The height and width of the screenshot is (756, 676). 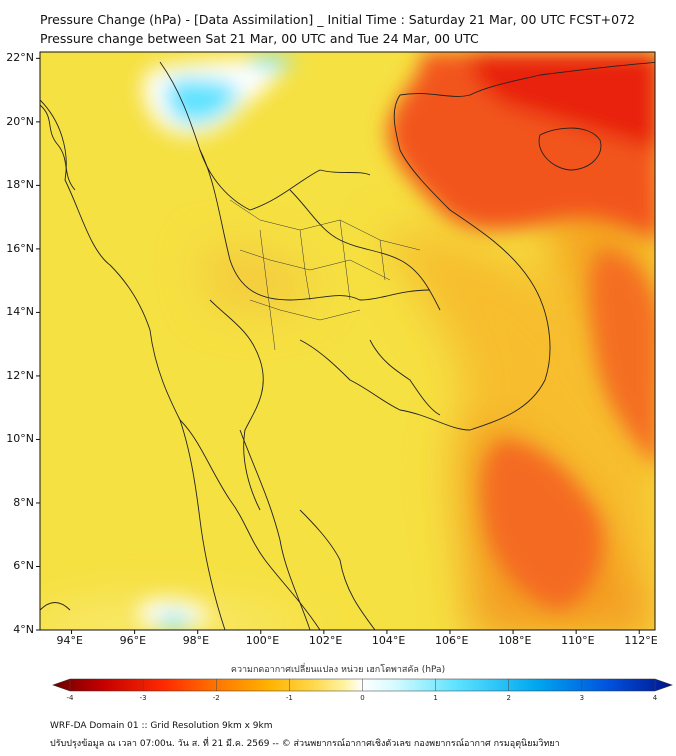 What do you see at coordinates (325, 275) in the screenshot?
I see `province-lines` at bounding box center [325, 275].